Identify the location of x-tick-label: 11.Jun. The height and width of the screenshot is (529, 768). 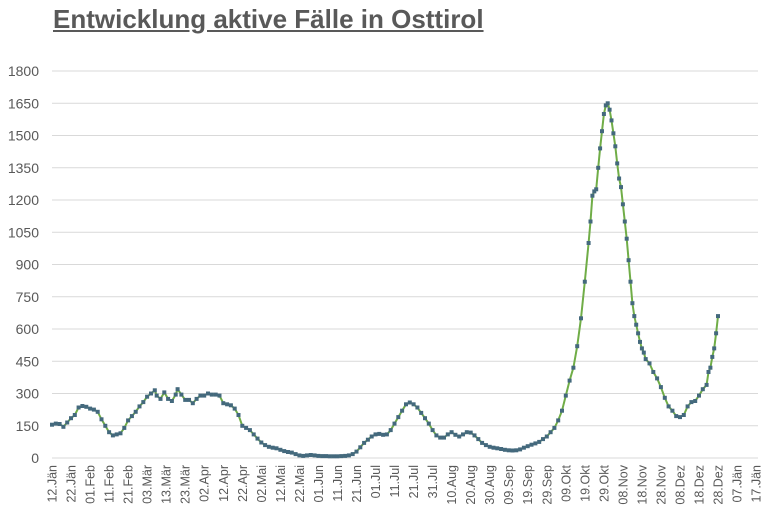
(338, 483).